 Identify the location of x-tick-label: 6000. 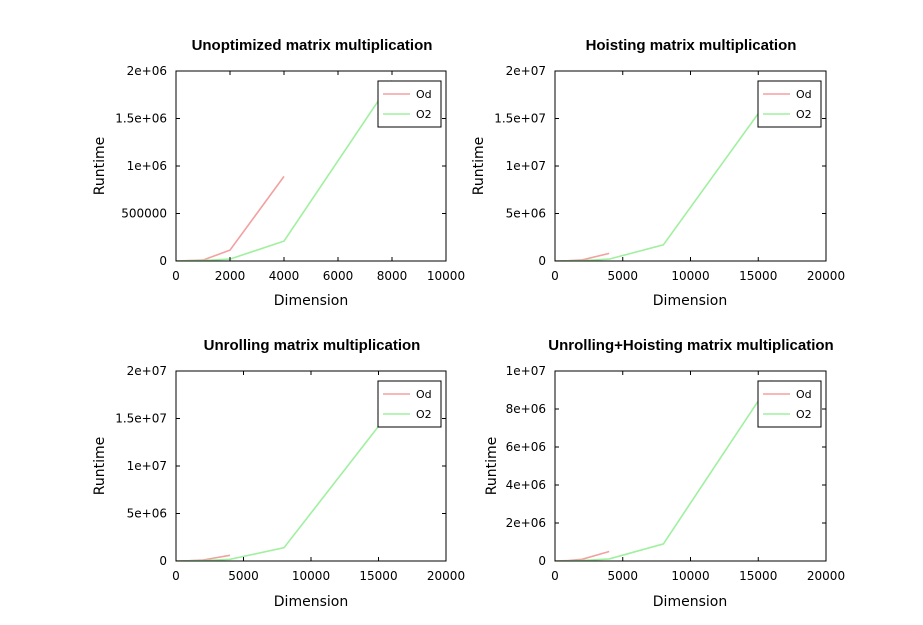
(338, 276).